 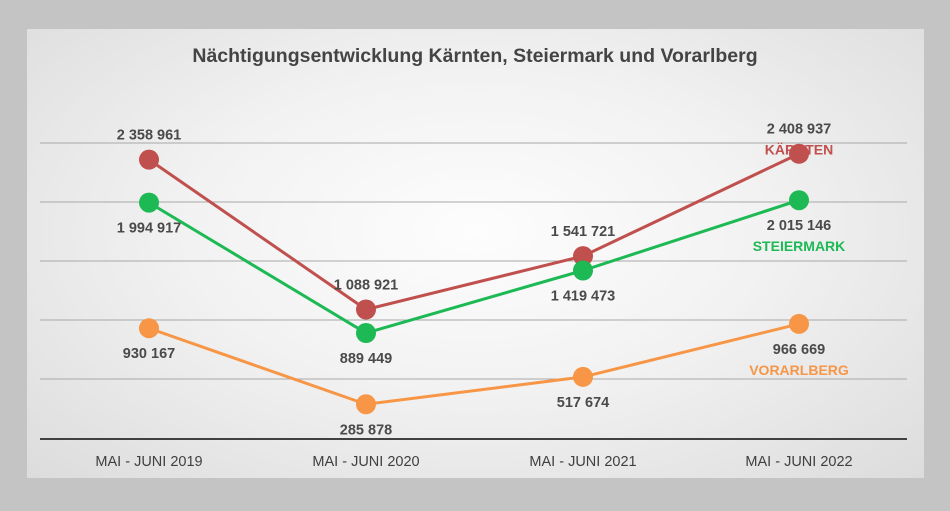 I want to click on data-label: 1 419 473, so click(x=583, y=297).